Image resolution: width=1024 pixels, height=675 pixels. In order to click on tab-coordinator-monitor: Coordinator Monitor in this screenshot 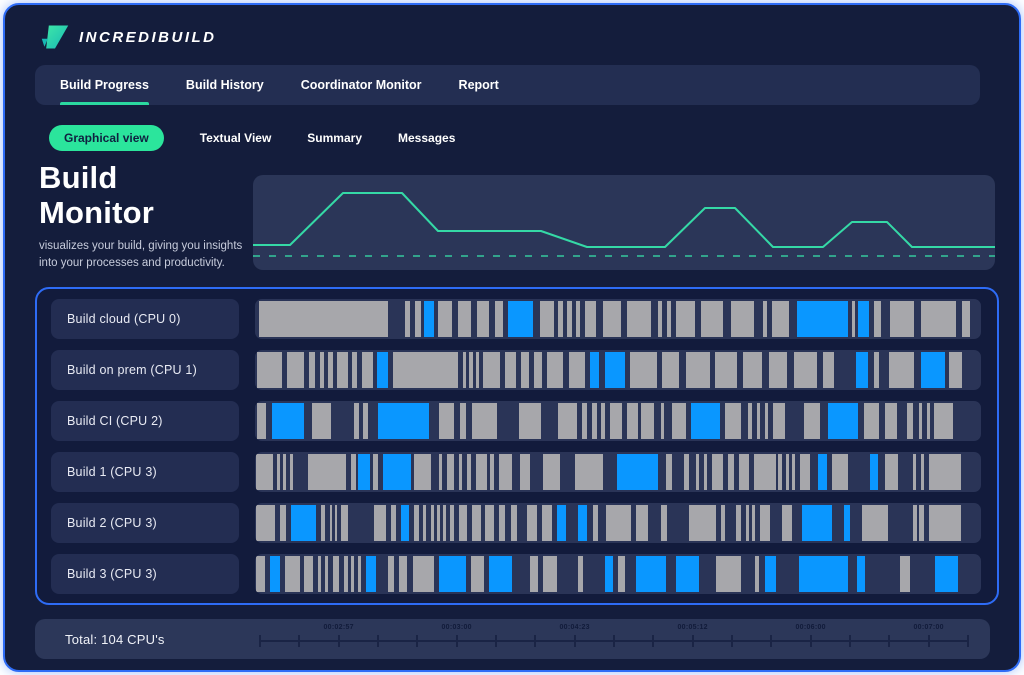, I will do `click(361, 85)`.